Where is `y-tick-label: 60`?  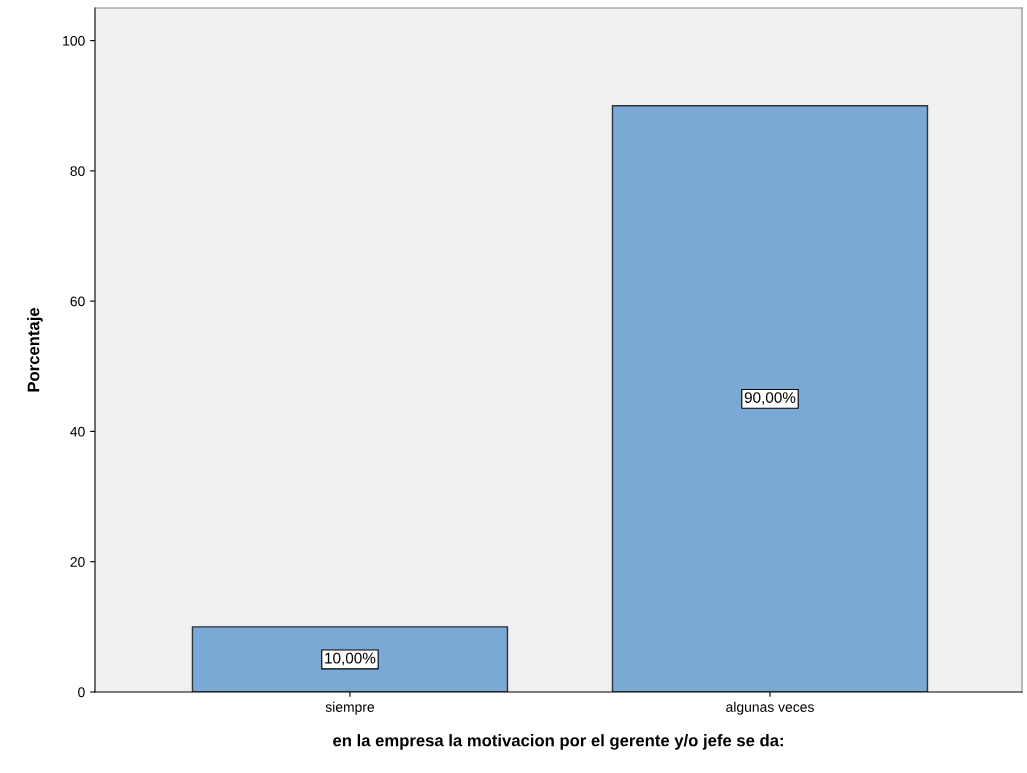 y-tick-label: 60 is located at coordinates (77, 301).